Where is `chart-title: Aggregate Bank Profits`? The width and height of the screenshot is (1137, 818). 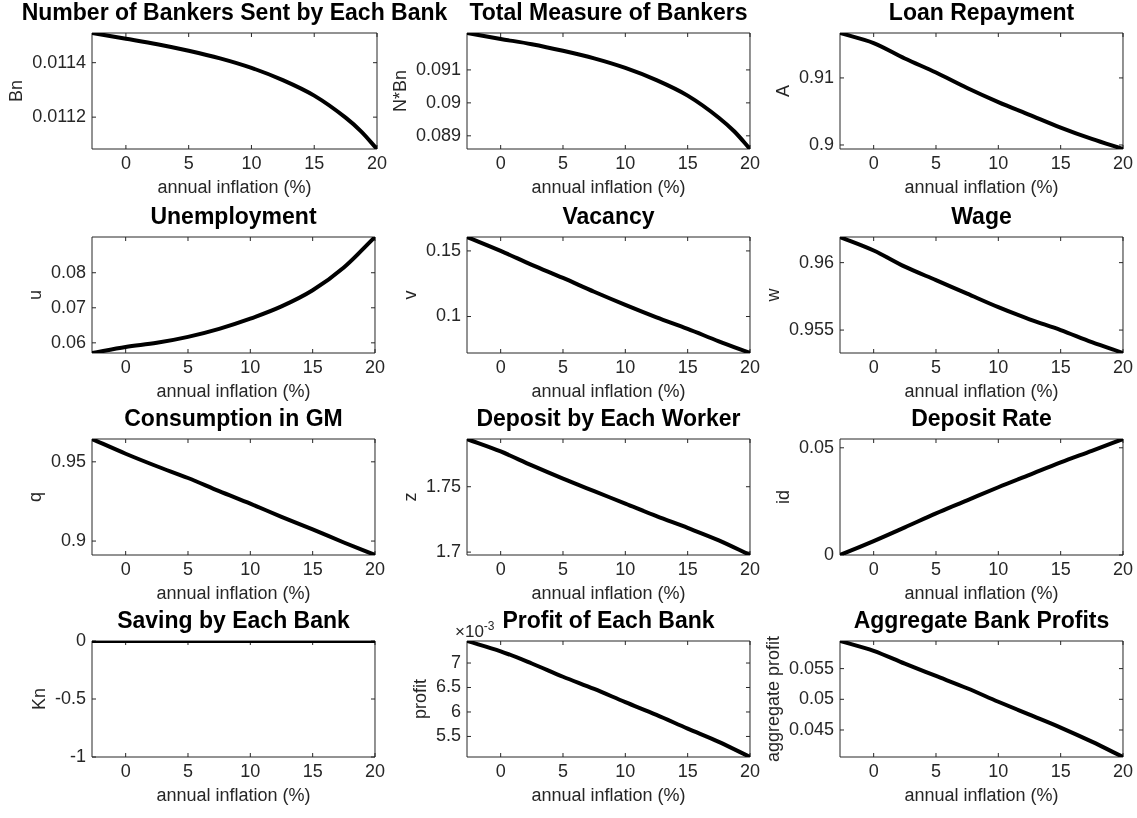 chart-title: Aggregate Bank Profits is located at coordinates (981, 620).